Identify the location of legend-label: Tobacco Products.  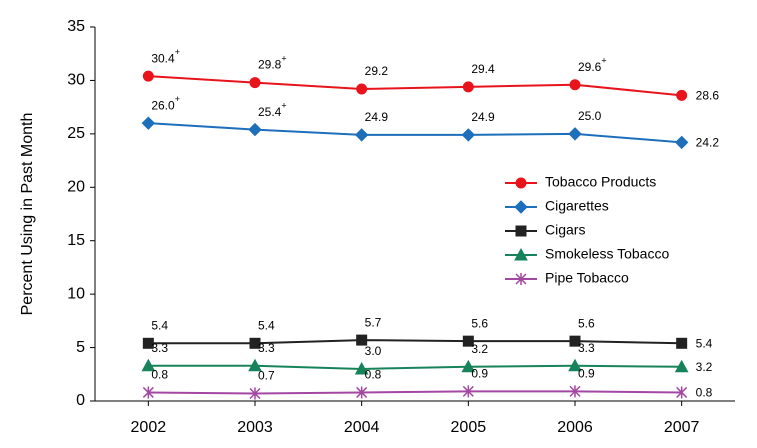
(600, 182).